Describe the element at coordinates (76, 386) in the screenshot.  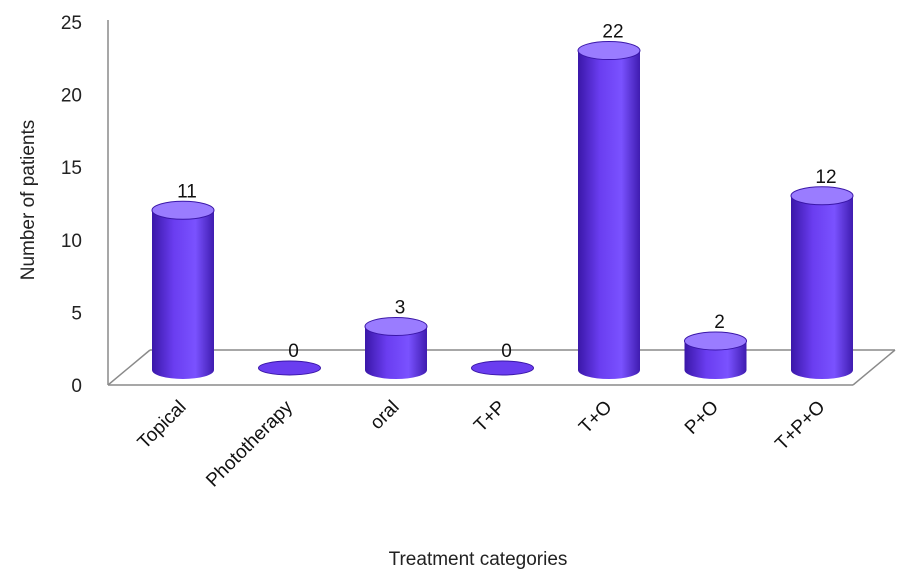
I see `y-tick-label: 0` at that location.